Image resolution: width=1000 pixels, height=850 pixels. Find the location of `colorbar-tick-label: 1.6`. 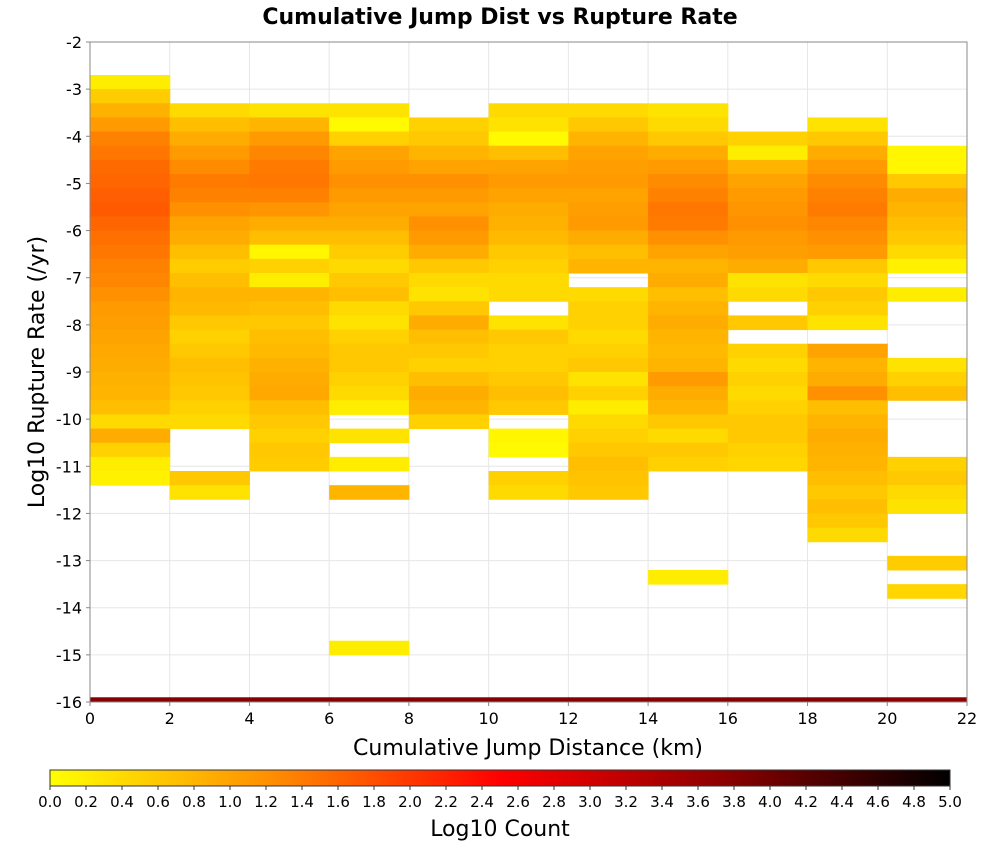

colorbar-tick-label: 1.6 is located at coordinates (338, 802).